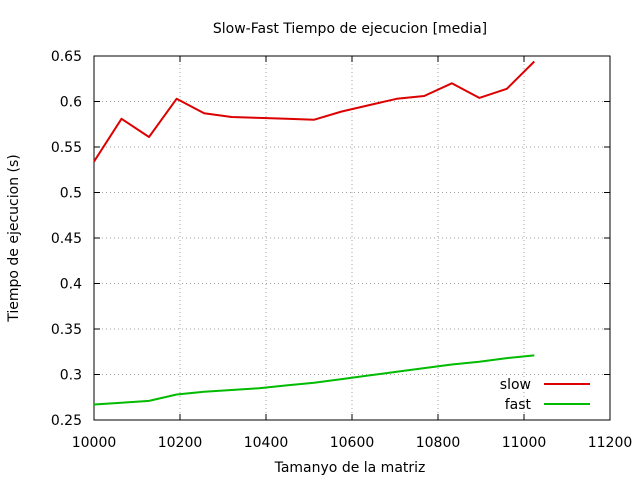 The width and height of the screenshot is (640, 480). Describe the element at coordinates (71, 376) in the screenshot. I see `y-tick-label: 0.3` at that location.